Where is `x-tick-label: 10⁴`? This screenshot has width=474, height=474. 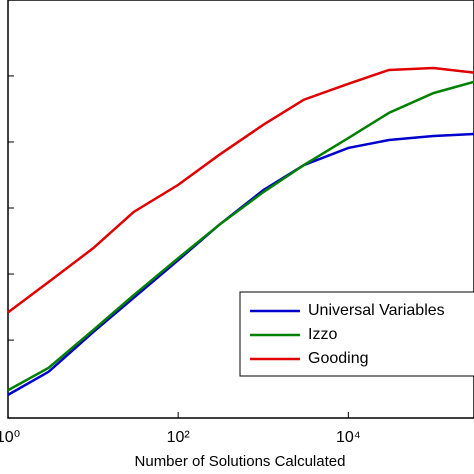
x-tick-label: 10⁴ is located at coordinates (348, 437).